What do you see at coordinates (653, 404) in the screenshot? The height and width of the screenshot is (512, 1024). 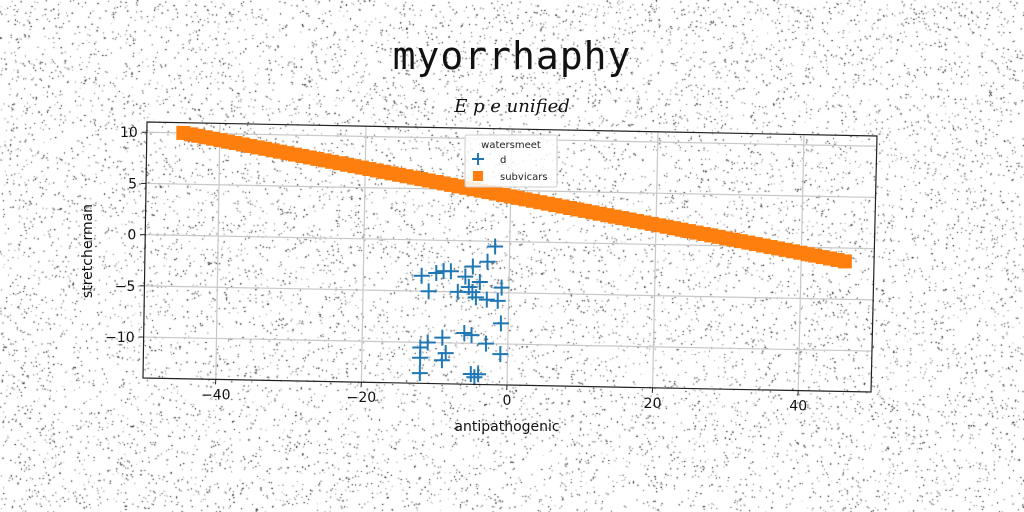 I see `x-tick-label: 20` at bounding box center [653, 404].